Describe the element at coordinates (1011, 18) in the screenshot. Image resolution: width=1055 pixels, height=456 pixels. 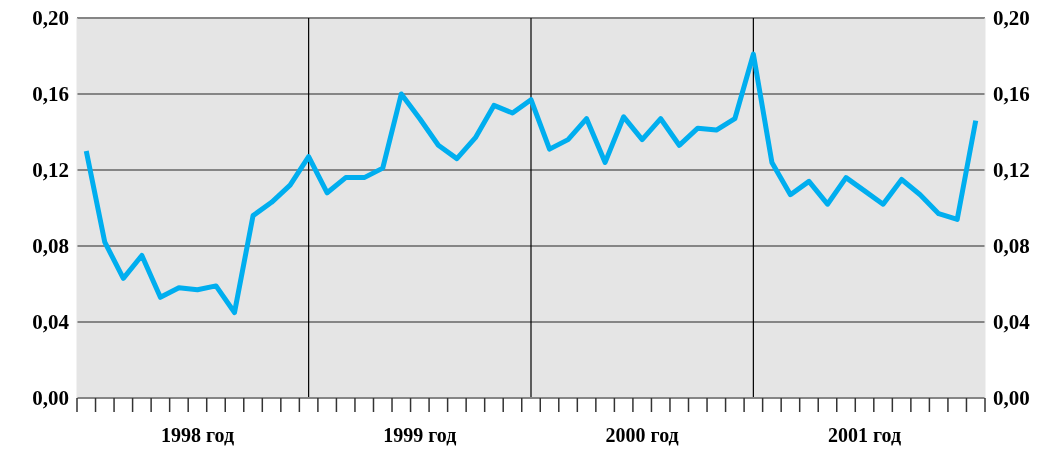
I see `y2-tick-label: 0,20` at that location.